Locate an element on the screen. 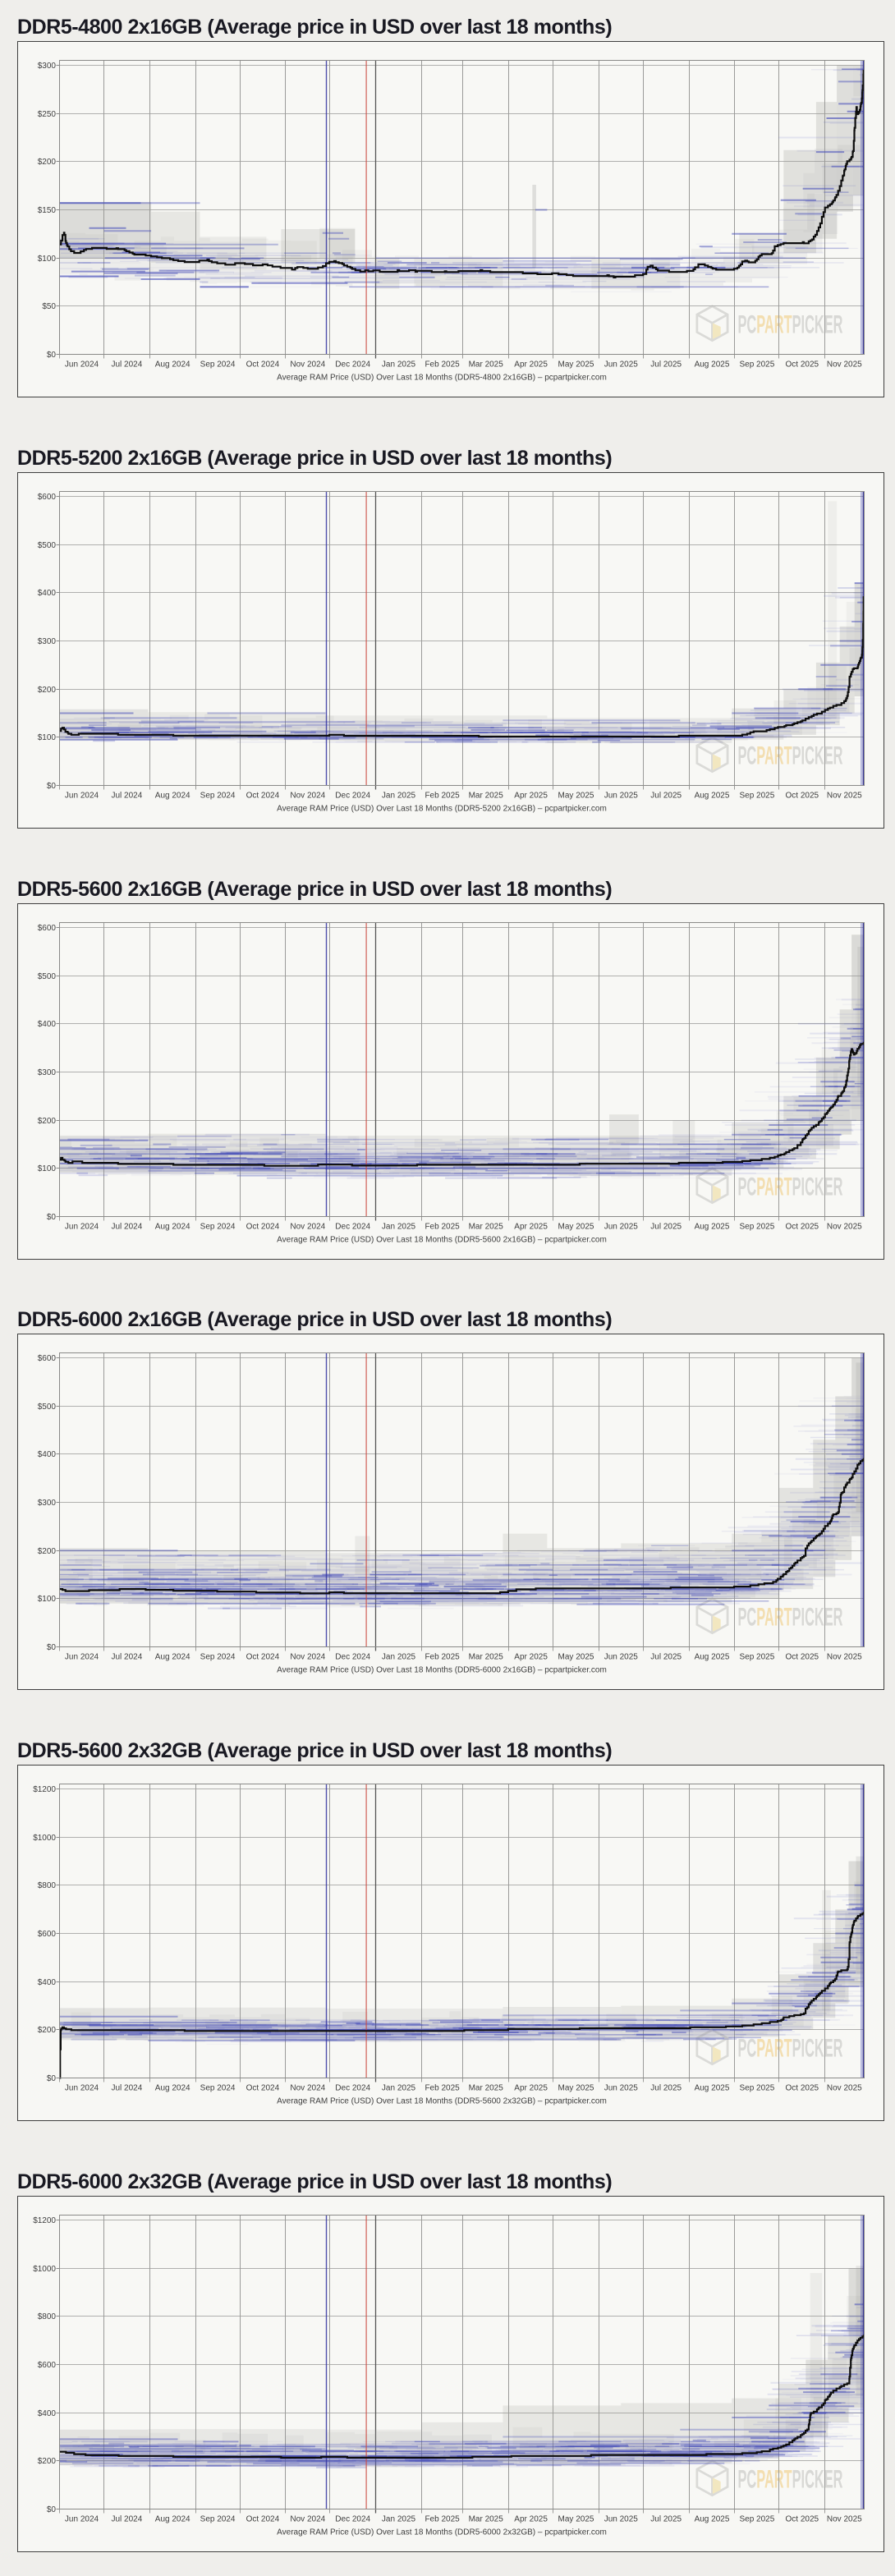  svg-text: $50 is located at coordinates (49, 306).